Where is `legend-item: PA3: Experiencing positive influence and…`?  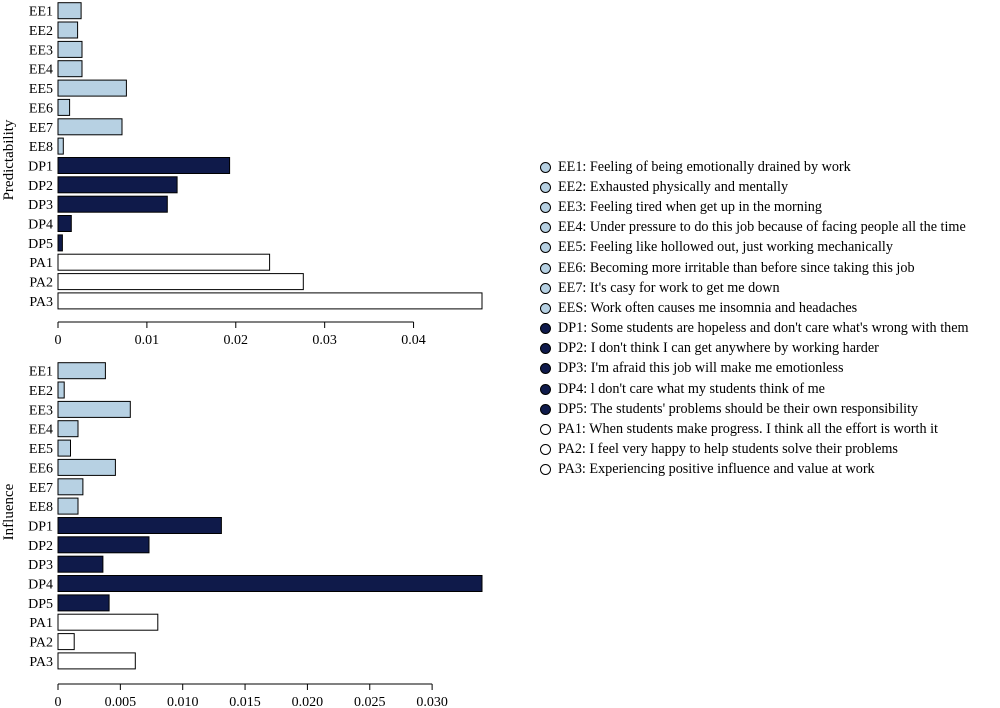 legend-item: PA3: Experiencing positive influence and… is located at coordinates (770, 470).